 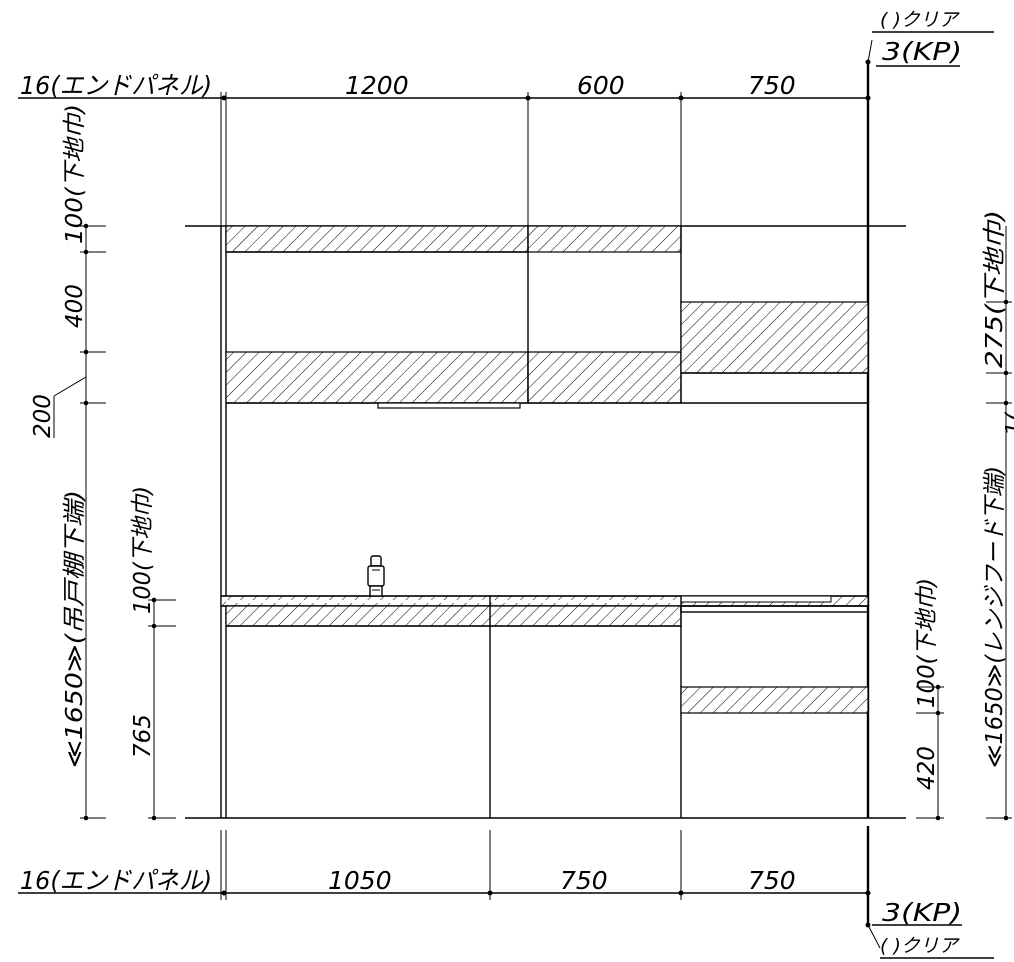 I want to click on bottom-kp-label: 3(KP), so click(x=922, y=912).